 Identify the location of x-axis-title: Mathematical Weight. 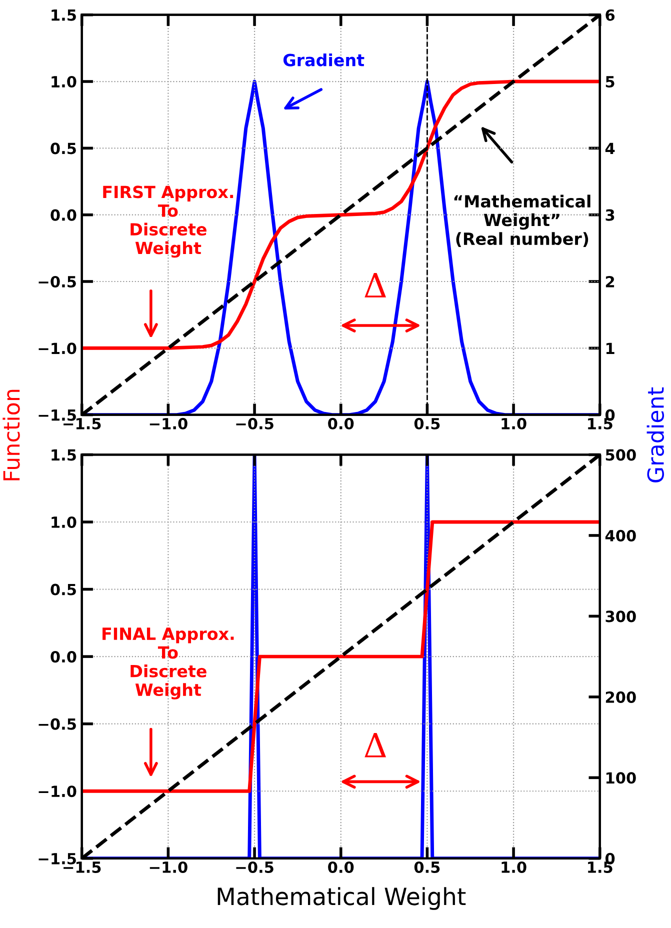
(342, 898).